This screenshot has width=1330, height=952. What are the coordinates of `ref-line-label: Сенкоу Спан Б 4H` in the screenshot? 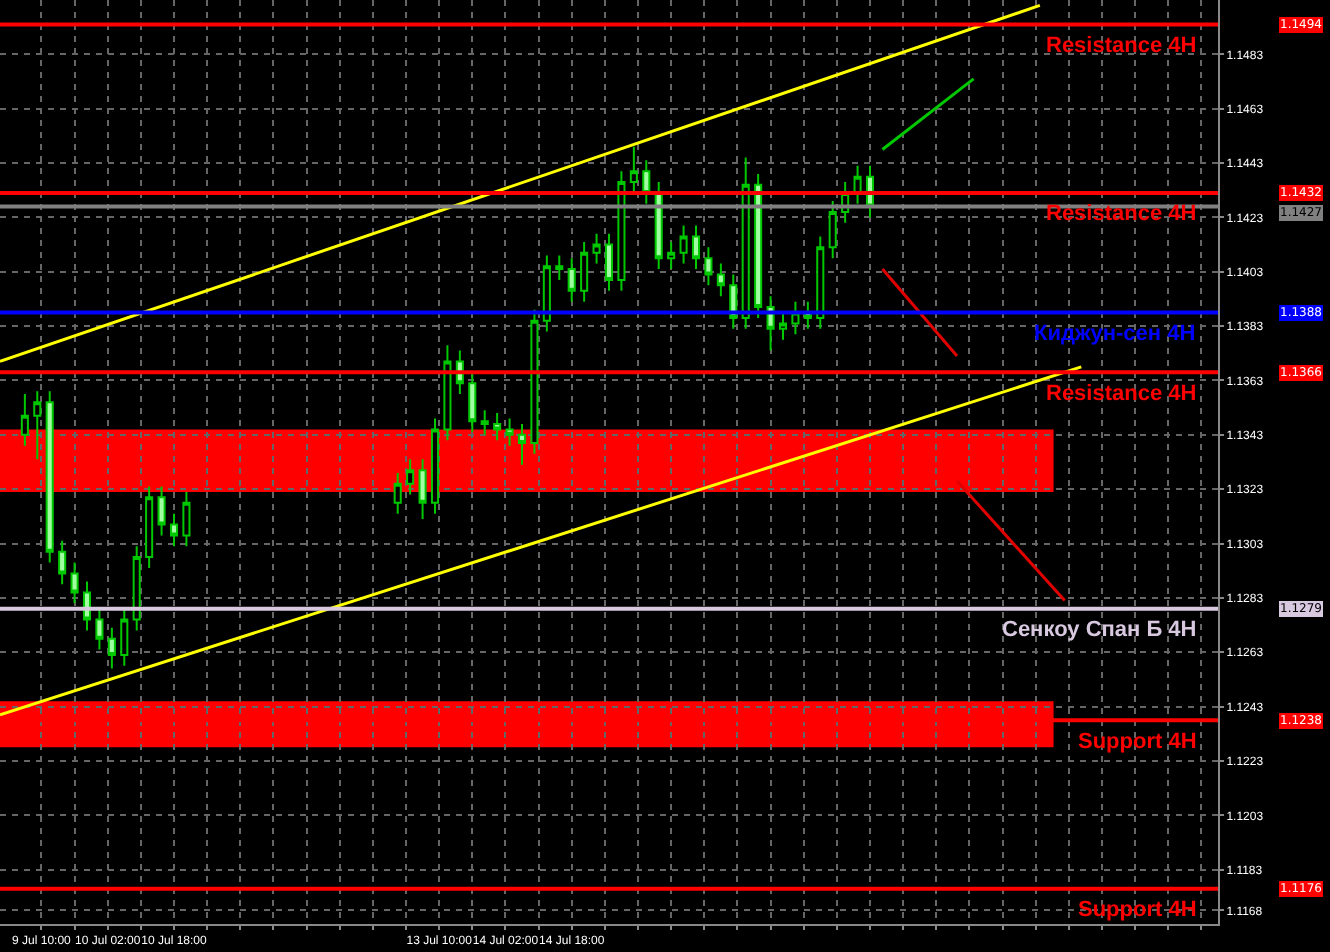 It's located at (1099, 630).